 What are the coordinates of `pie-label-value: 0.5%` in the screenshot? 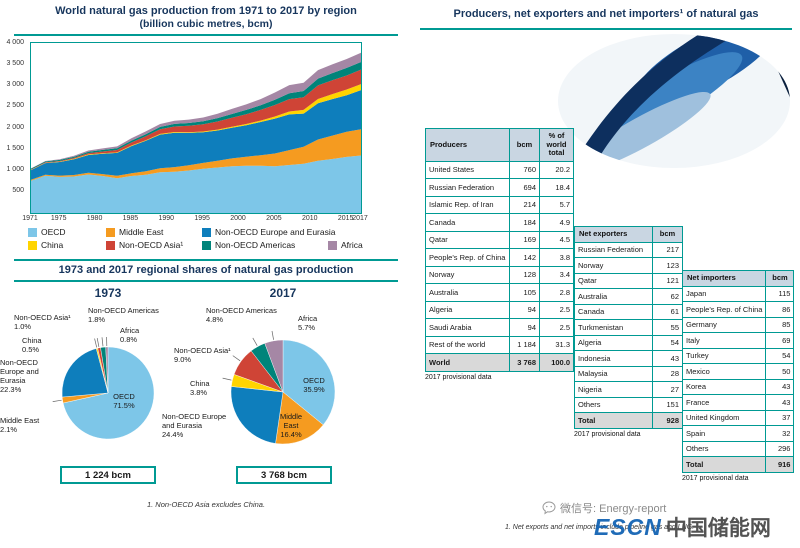 It's located at (31, 349).